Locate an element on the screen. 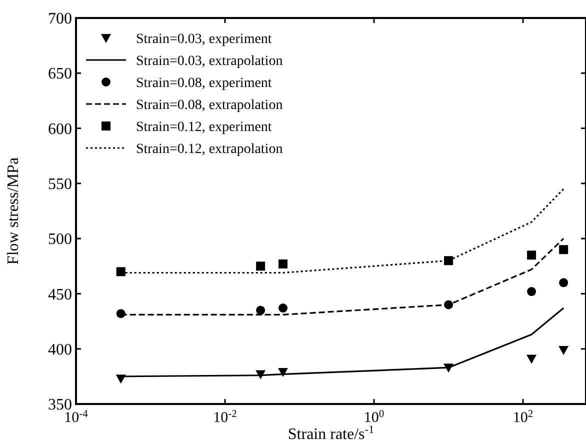 This screenshot has height=443, width=586. x-tick-label: 10$^{0}$ is located at coordinates (374, 417).